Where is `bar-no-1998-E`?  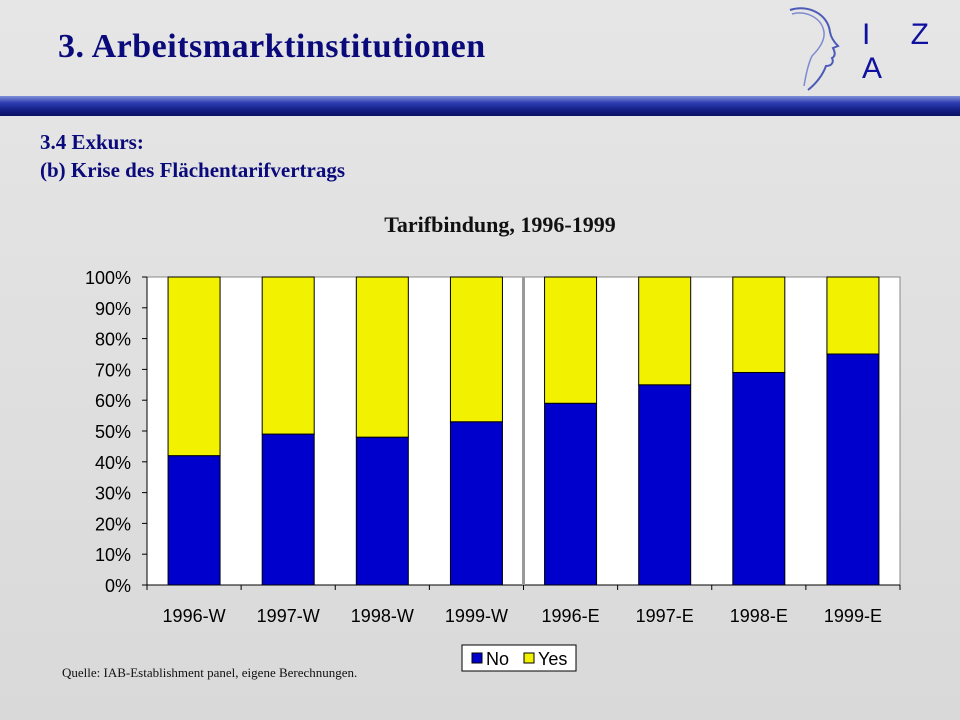 bar-no-1998-E is located at coordinates (759, 478).